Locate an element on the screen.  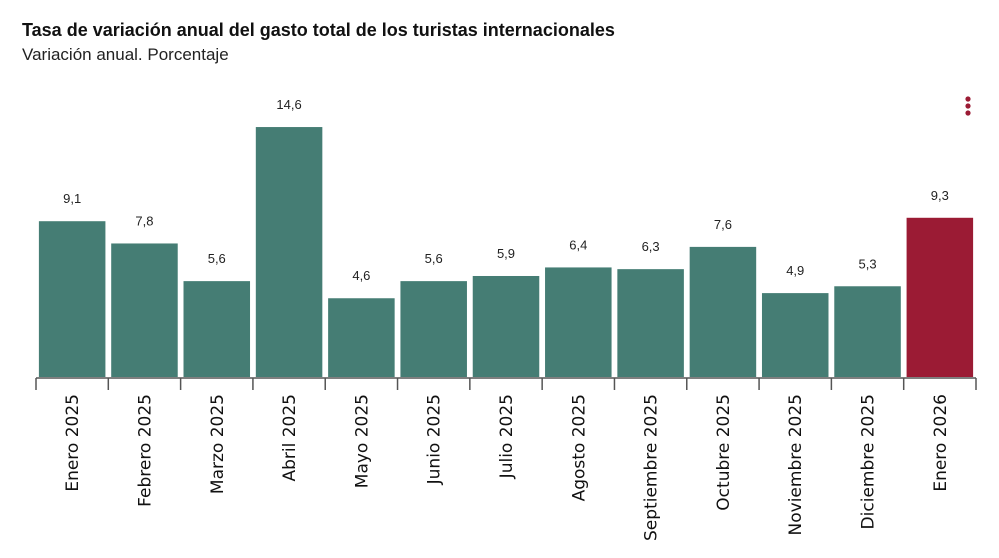
x-tick-label: Noviembre 2025 is located at coordinates (796, 464).